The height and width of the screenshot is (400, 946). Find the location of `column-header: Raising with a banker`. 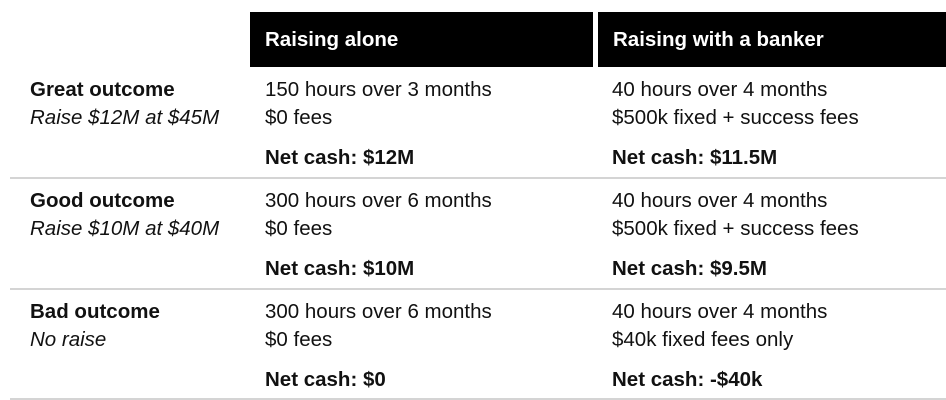

column-header: Raising with a banker is located at coordinates (772, 39).